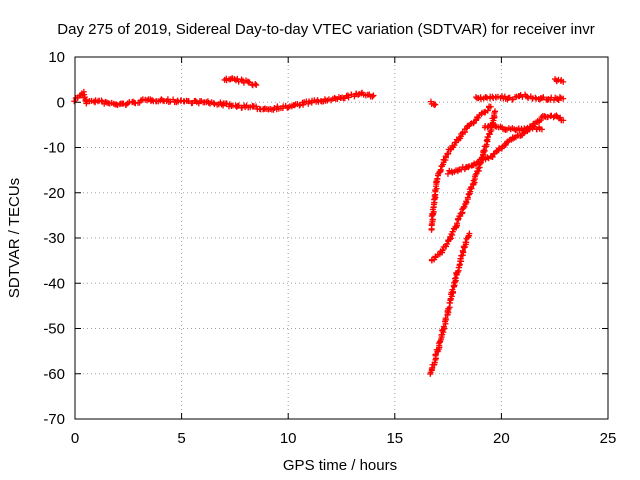  I want to click on y-tick-label: -20, so click(54, 193).